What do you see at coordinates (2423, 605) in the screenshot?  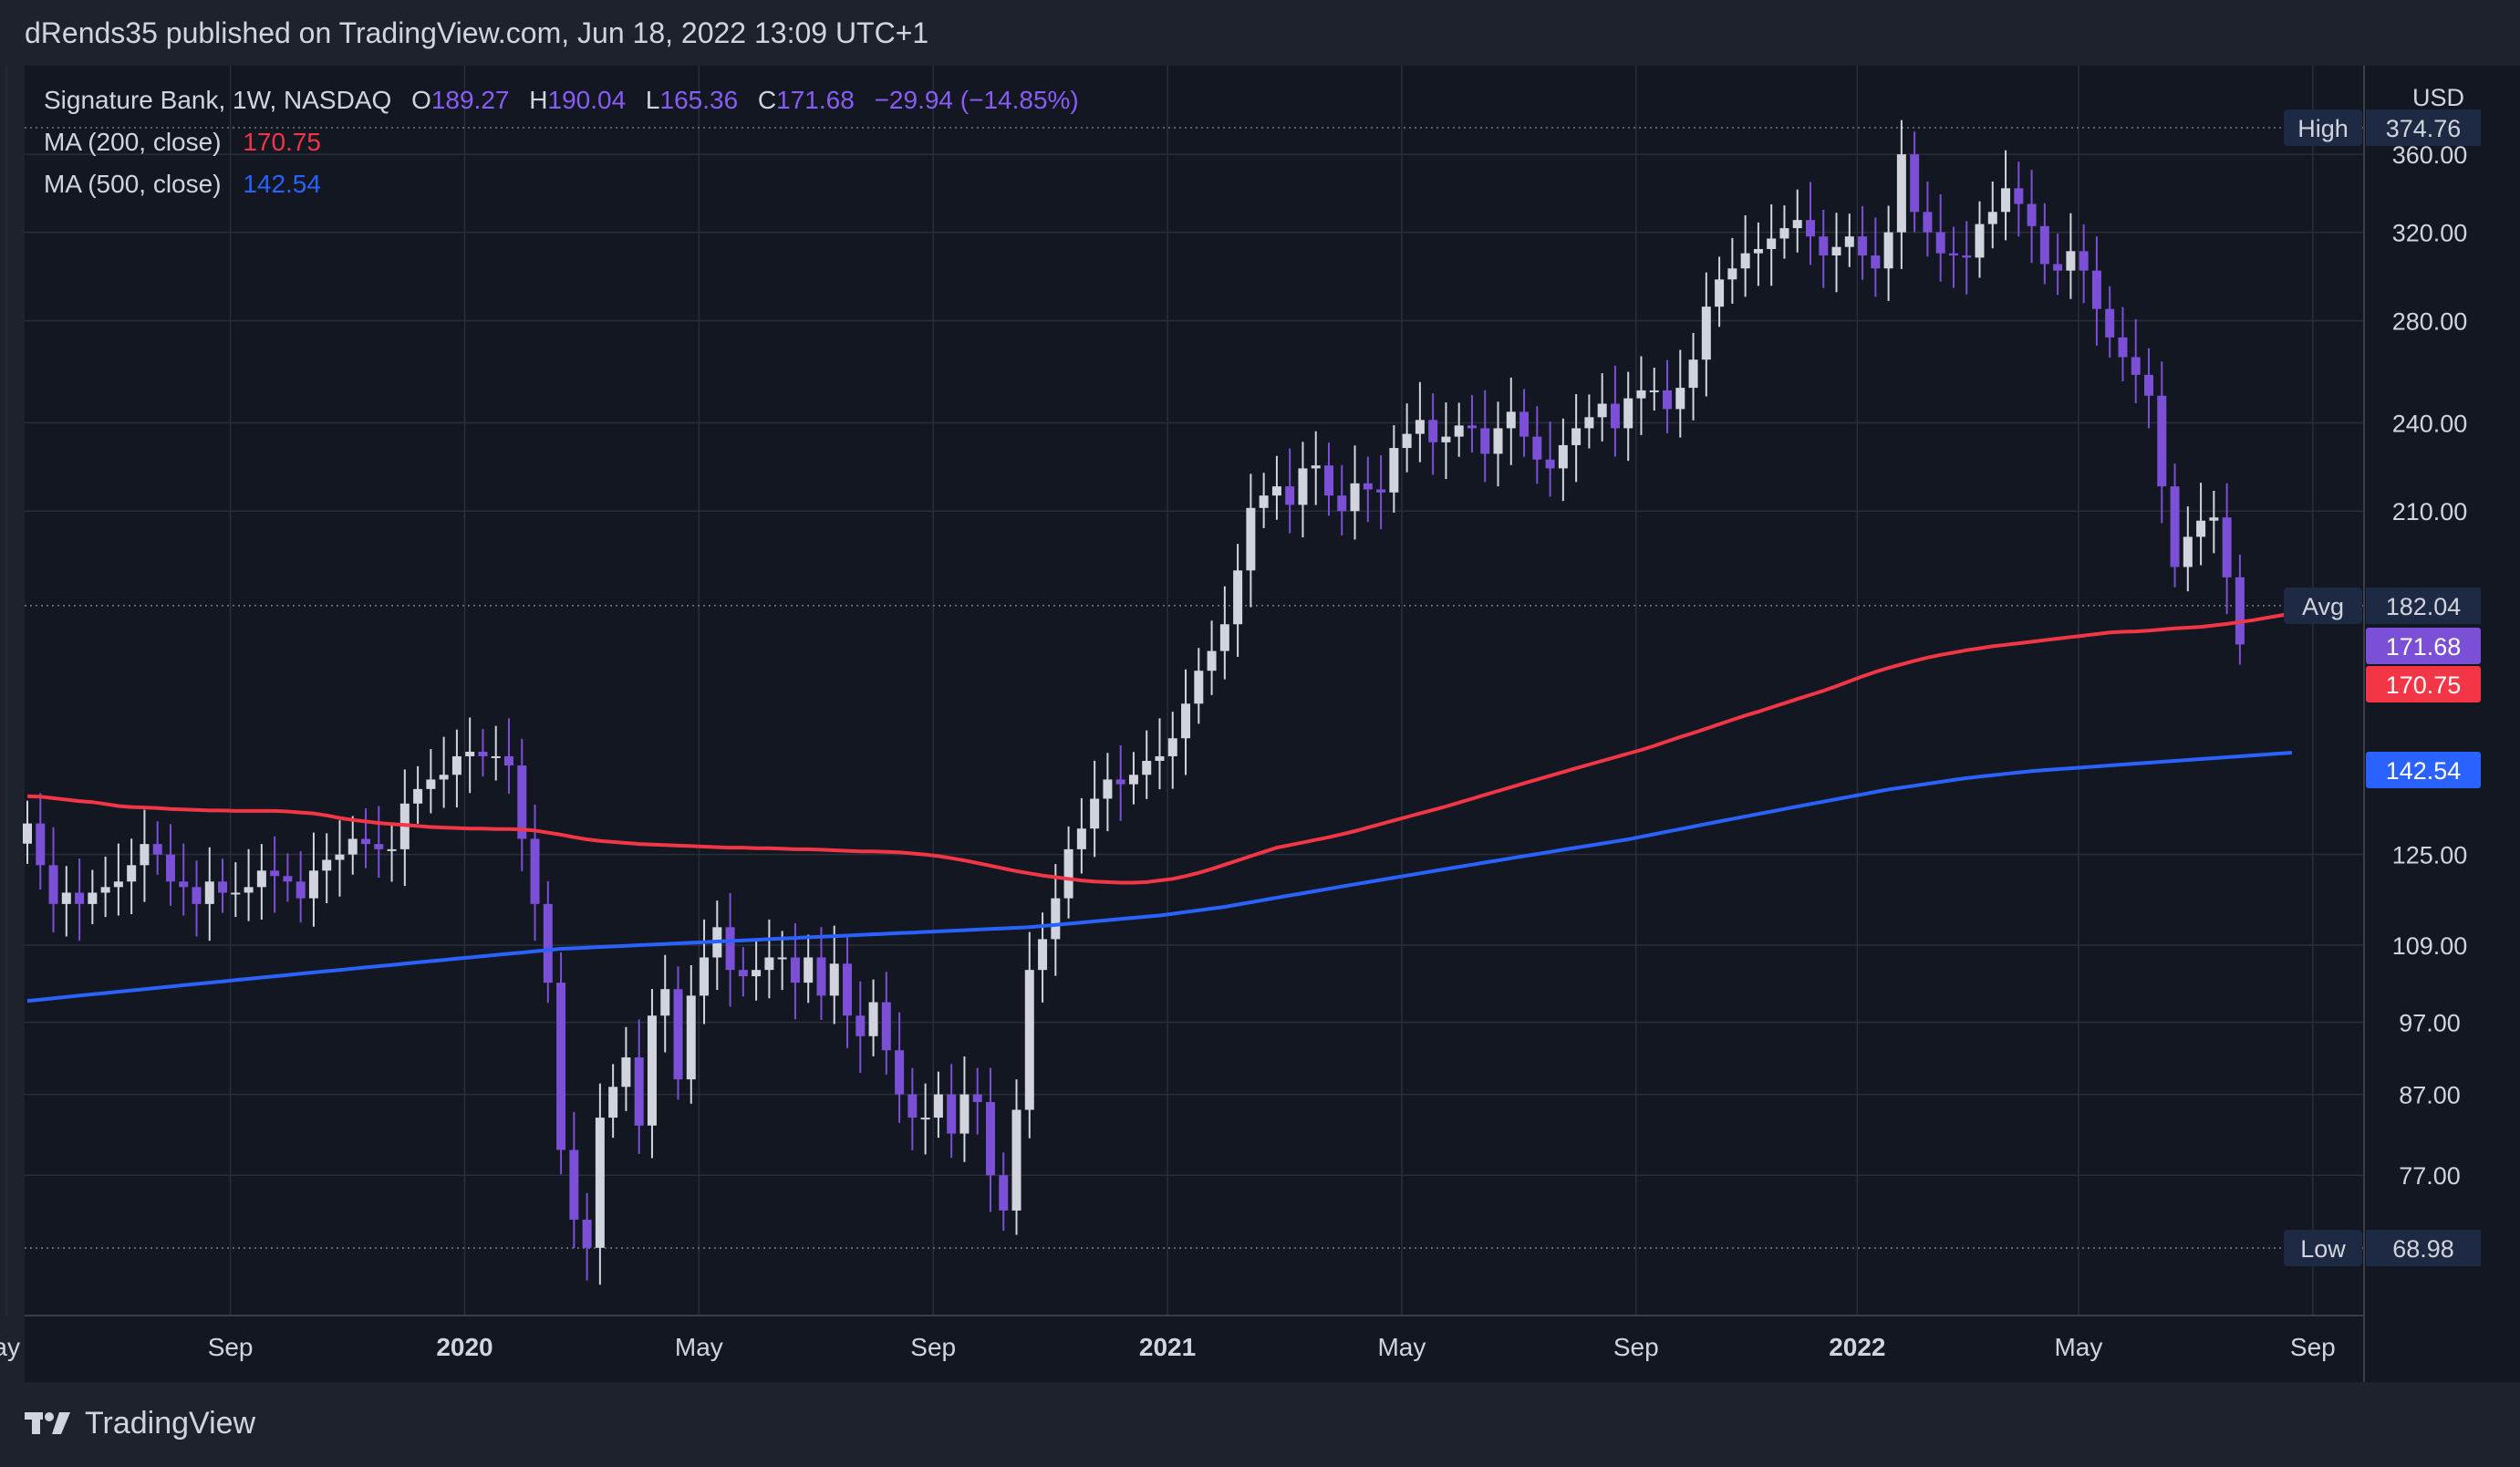 I see `avg-value-box` at bounding box center [2423, 605].